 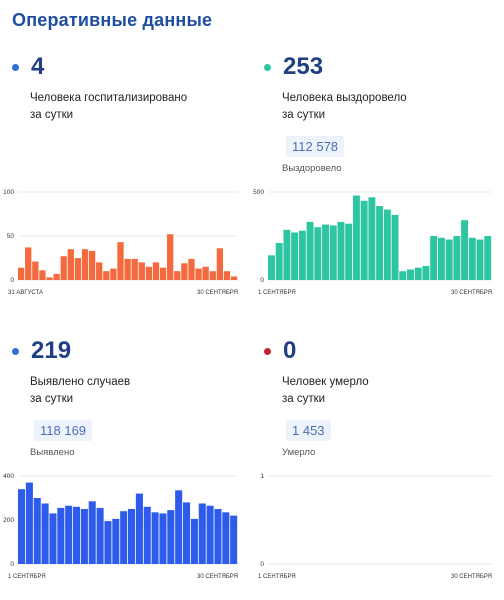 I want to click on recovered-desc-line1: Человека выздоровело, so click(x=344, y=98).